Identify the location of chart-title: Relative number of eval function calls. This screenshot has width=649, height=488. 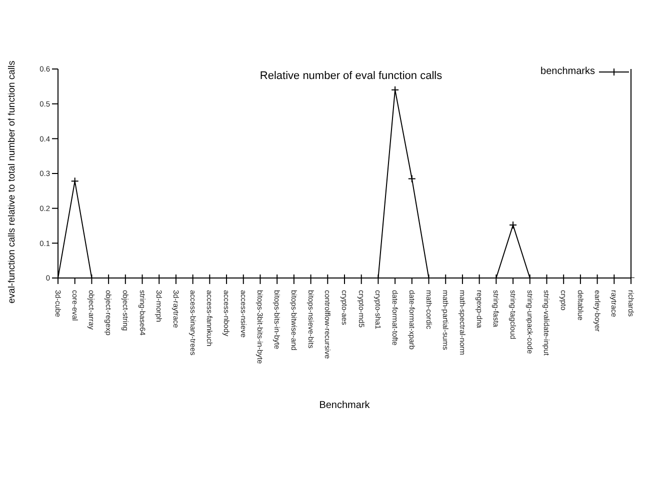
(351, 76).